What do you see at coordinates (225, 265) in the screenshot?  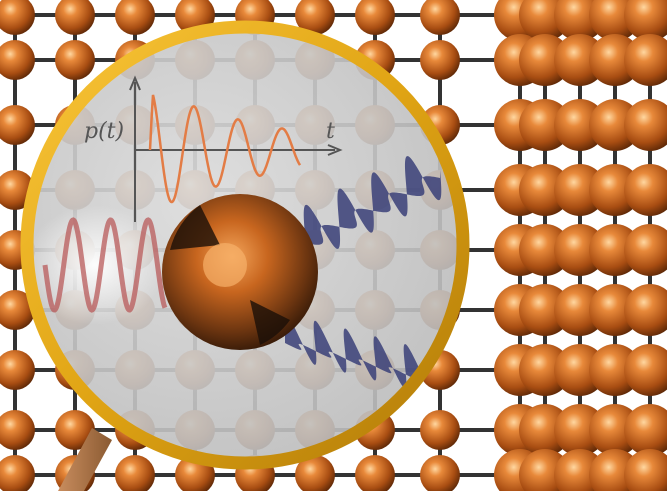 I see `atom-highlight` at bounding box center [225, 265].